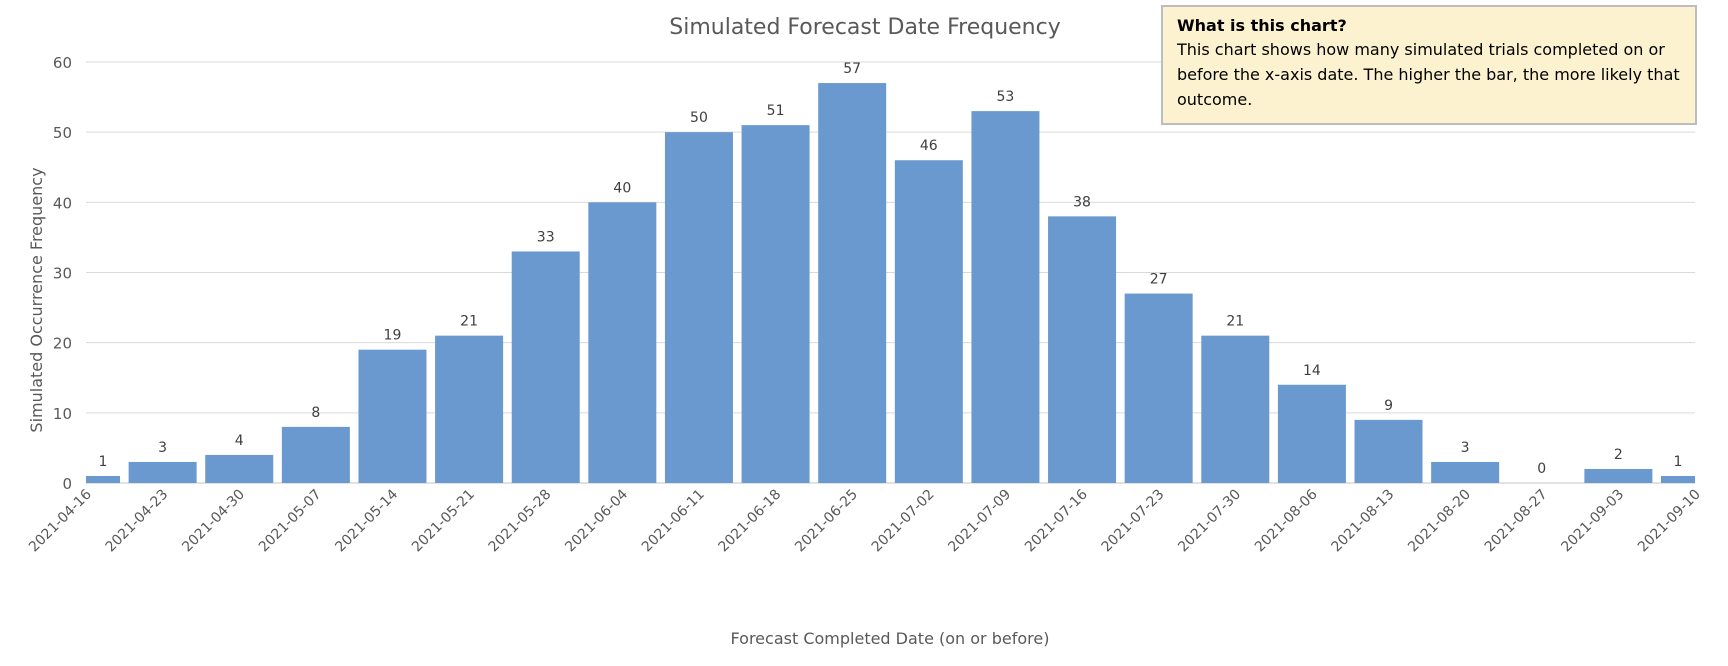 This screenshot has height=666, width=1728. What do you see at coordinates (852, 69) in the screenshot?
I see `data-label: 57` at bounding box center [852, 69].